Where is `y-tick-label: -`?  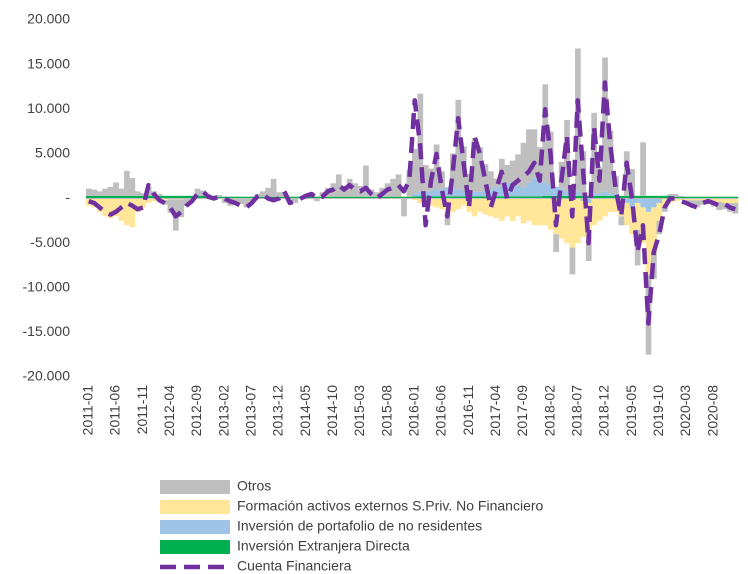 y-tick-label: - is located at coordinates (67, 197).